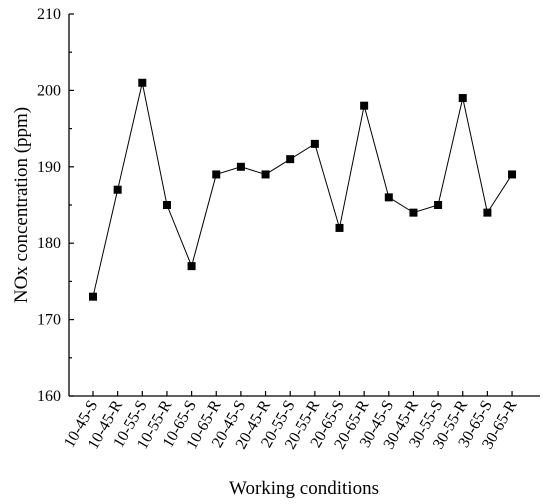  I want to click on y-axis-title: NOx concentration (ppm), so click(21, 205).